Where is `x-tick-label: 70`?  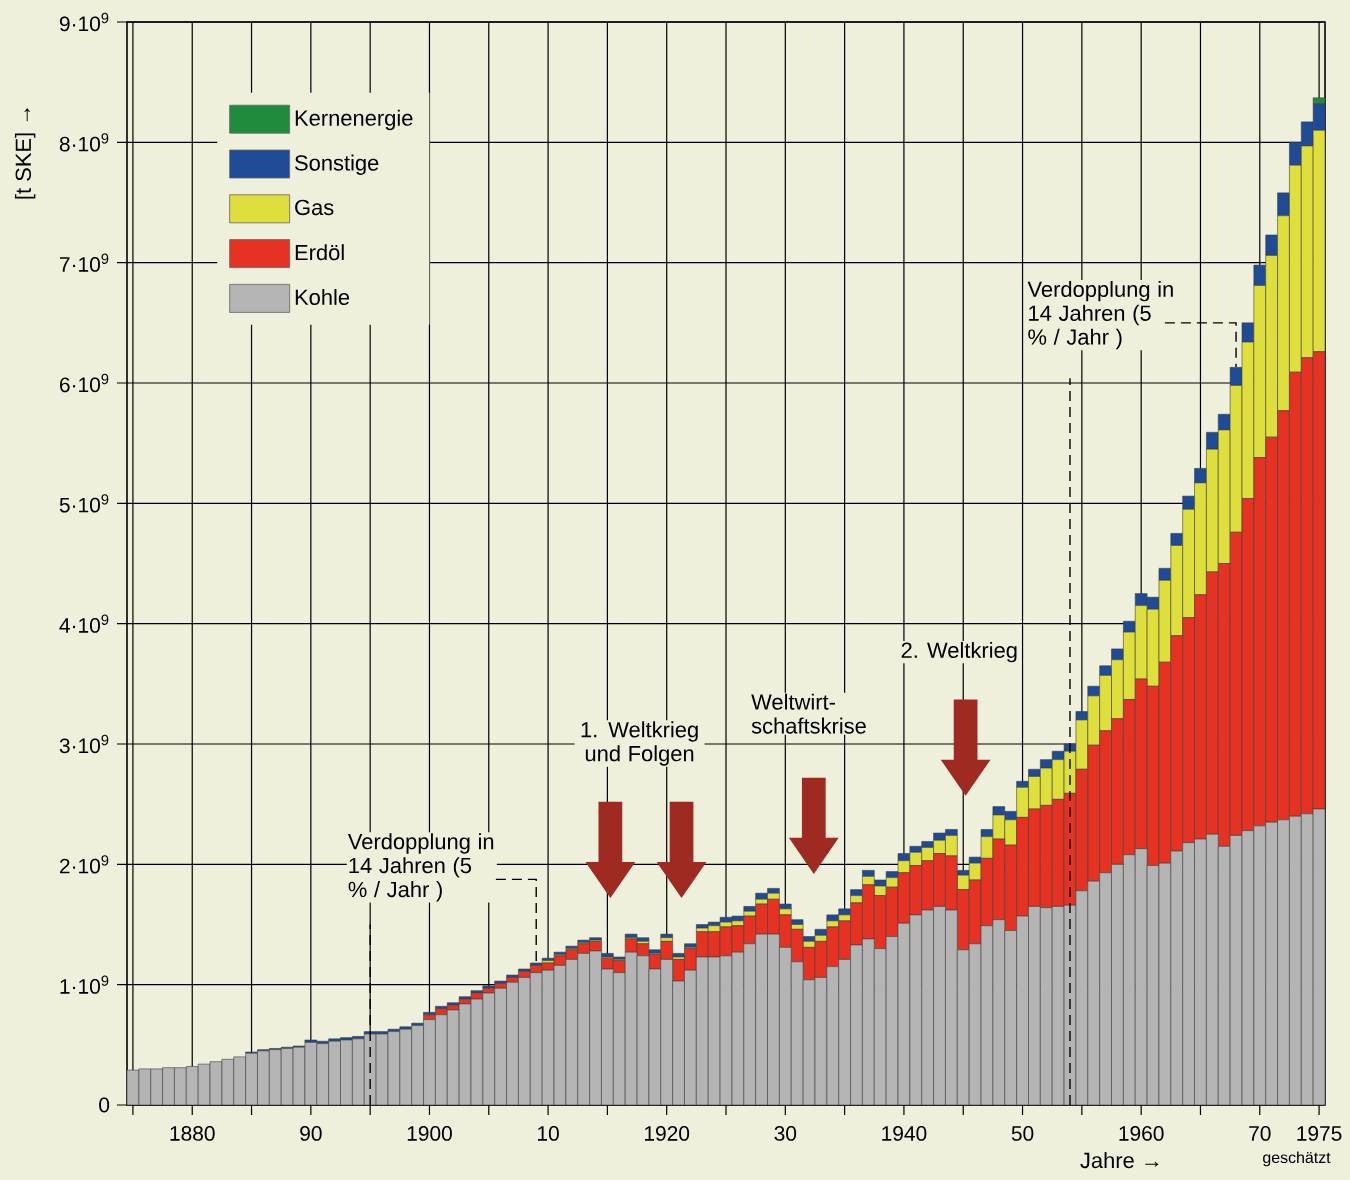
x-tick-label: 70 is located at coordinates (1260, 1133).